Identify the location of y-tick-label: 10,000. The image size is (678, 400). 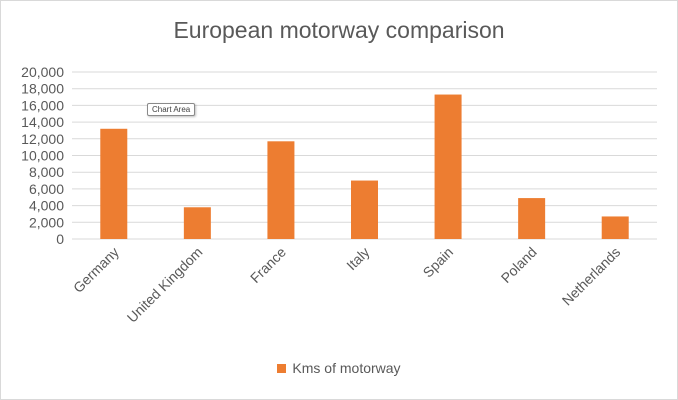
(42, 156).